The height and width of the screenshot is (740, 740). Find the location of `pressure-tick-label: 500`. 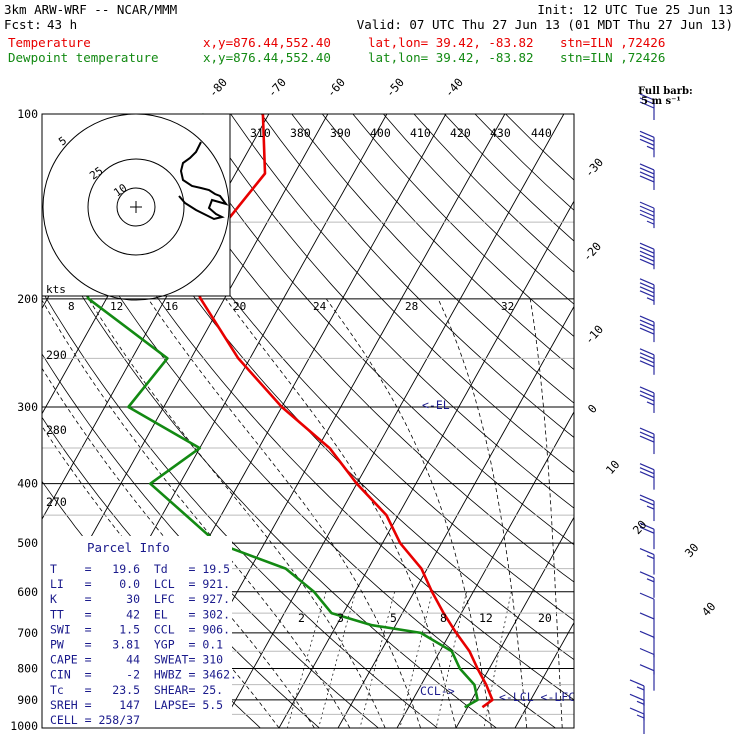

pressure-tick-label: 500 is located at coordinates (27, 543).